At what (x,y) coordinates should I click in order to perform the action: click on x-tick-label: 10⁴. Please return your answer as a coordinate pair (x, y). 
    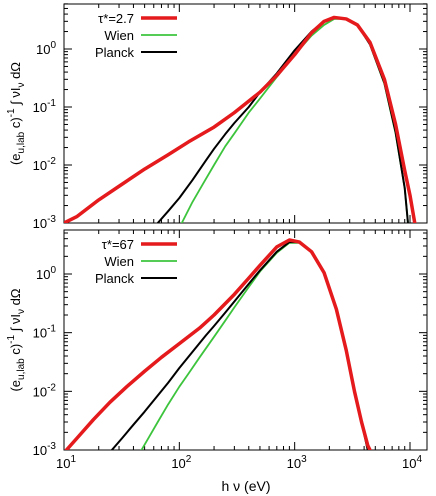
    Looking at the image, I should click on (412, 462).